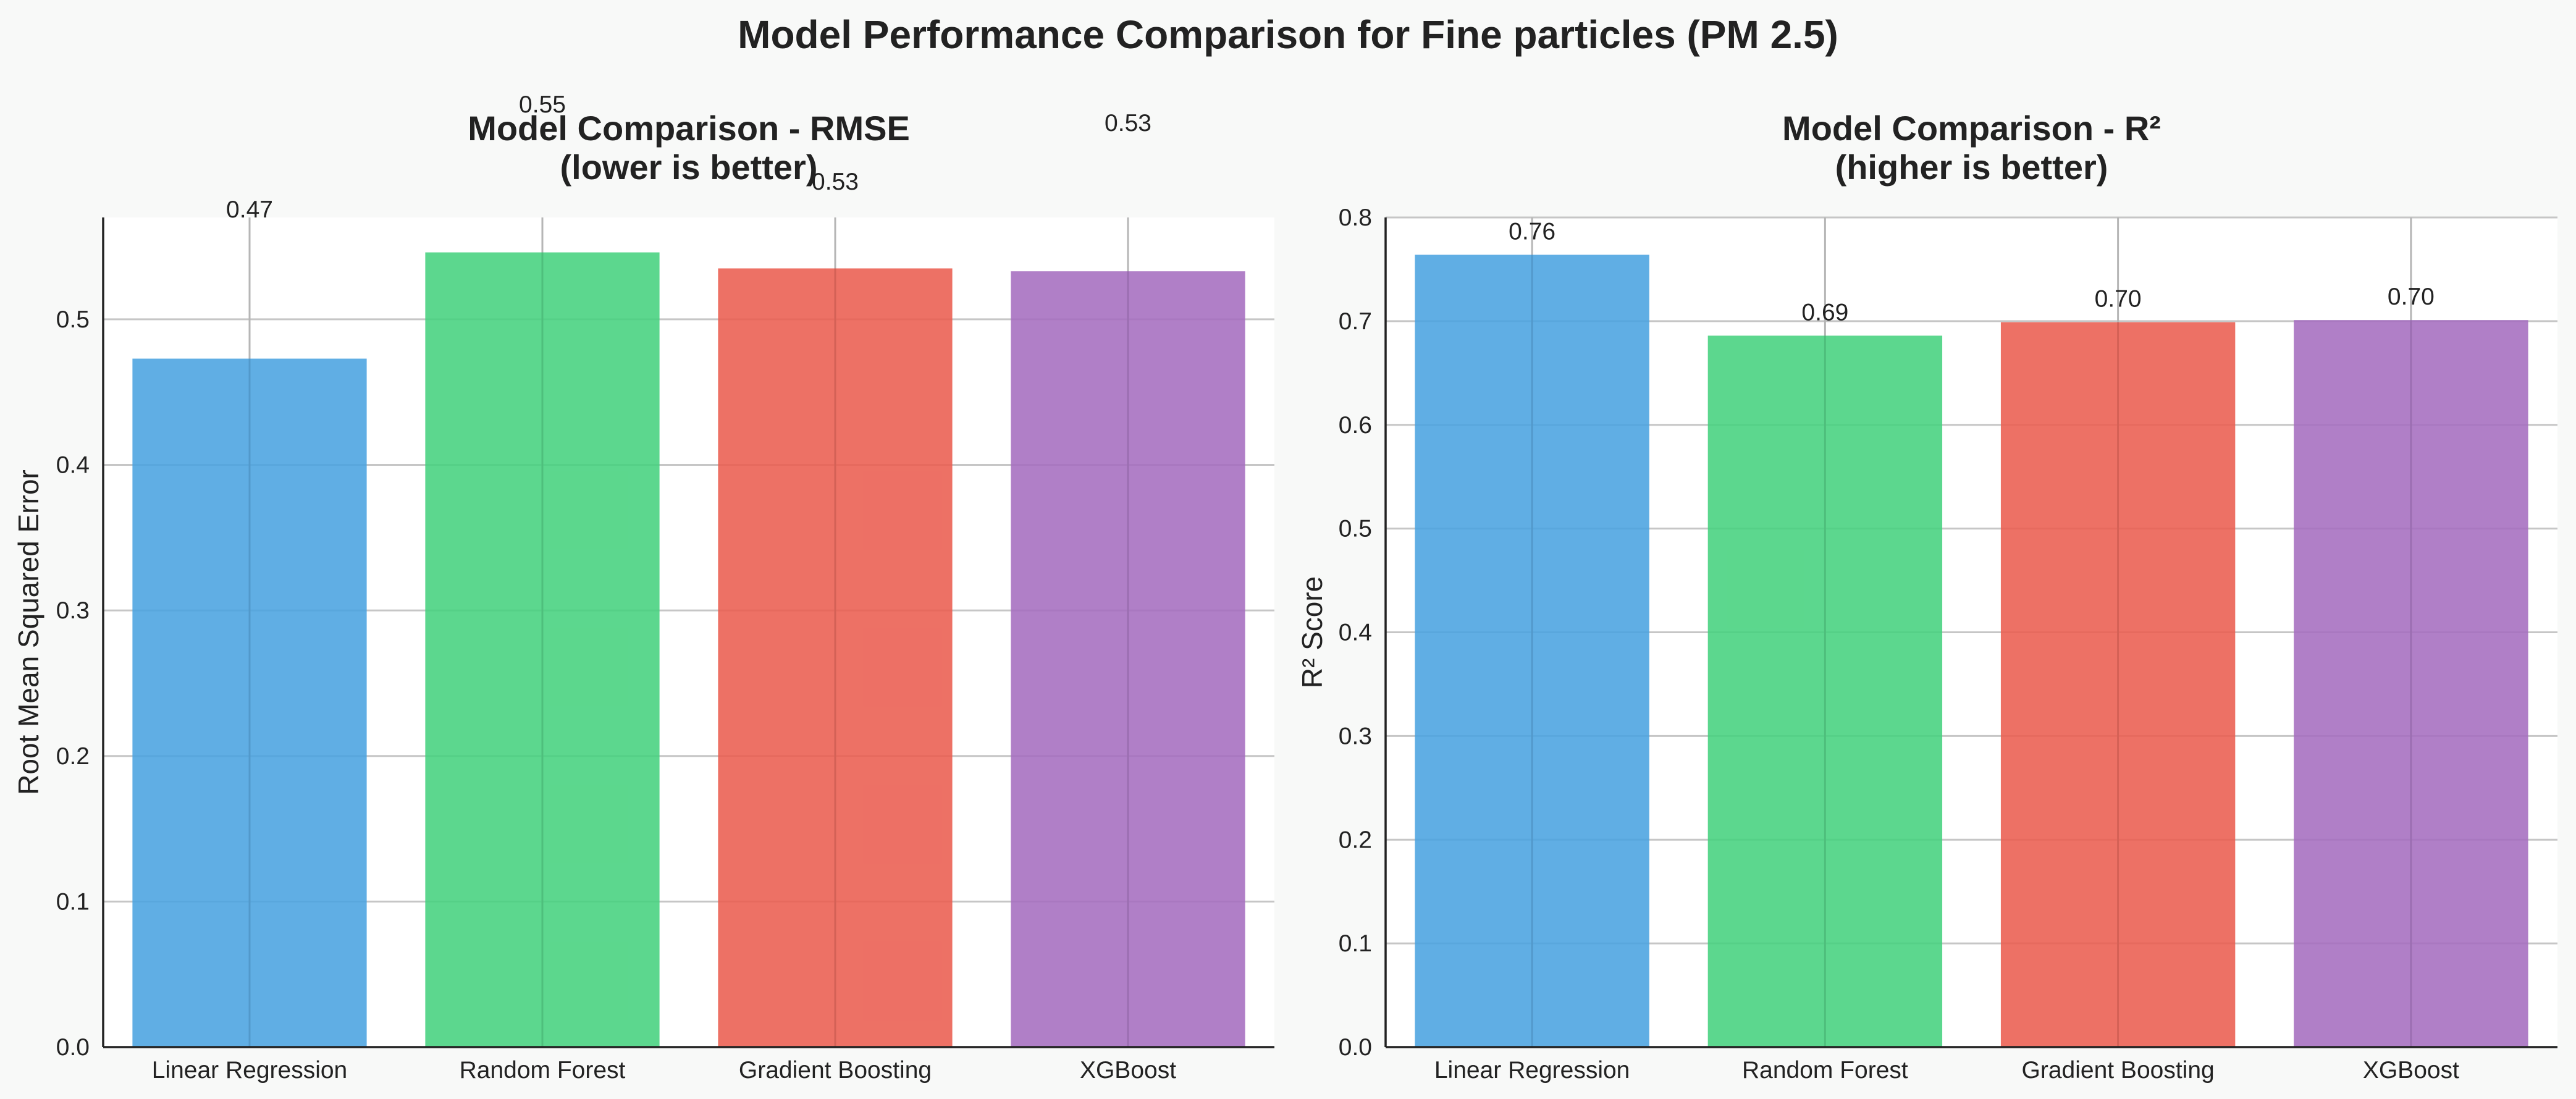  I want to click on rmse-title: Model Comparison - RMSE, so click(689, 128).